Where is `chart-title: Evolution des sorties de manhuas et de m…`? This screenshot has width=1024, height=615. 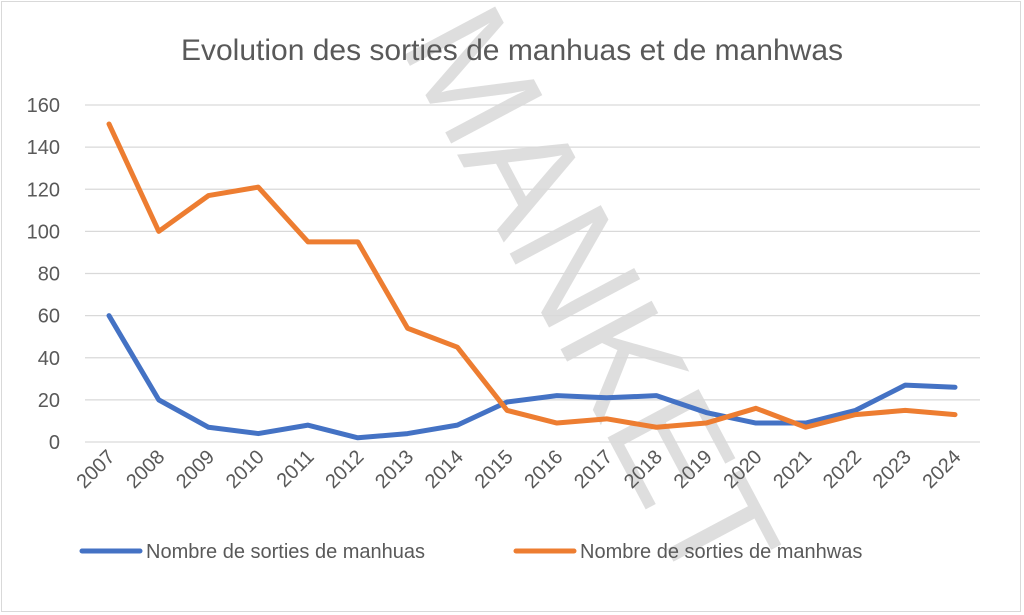
chart-title: Evolution des sorties de manhuas et de m… is located at coordinates (512, 50).